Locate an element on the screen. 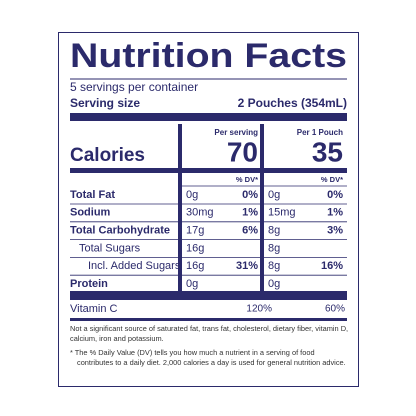  serving-size-label: Serving size is located at coordinates (105, 103).